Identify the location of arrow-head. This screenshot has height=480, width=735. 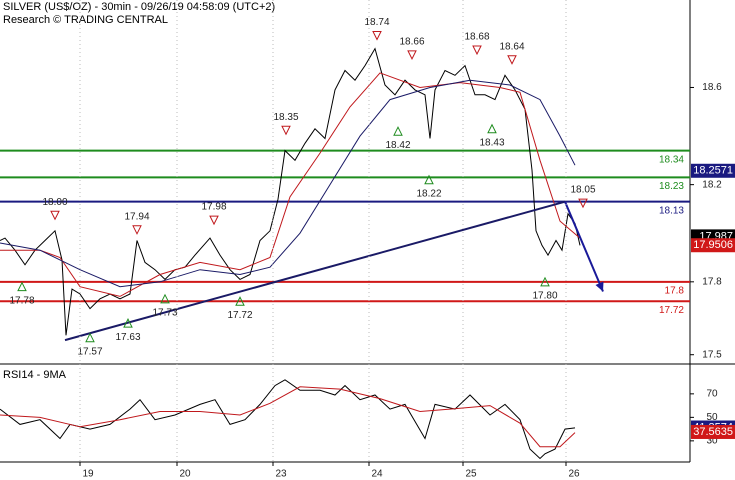
(599, 286).